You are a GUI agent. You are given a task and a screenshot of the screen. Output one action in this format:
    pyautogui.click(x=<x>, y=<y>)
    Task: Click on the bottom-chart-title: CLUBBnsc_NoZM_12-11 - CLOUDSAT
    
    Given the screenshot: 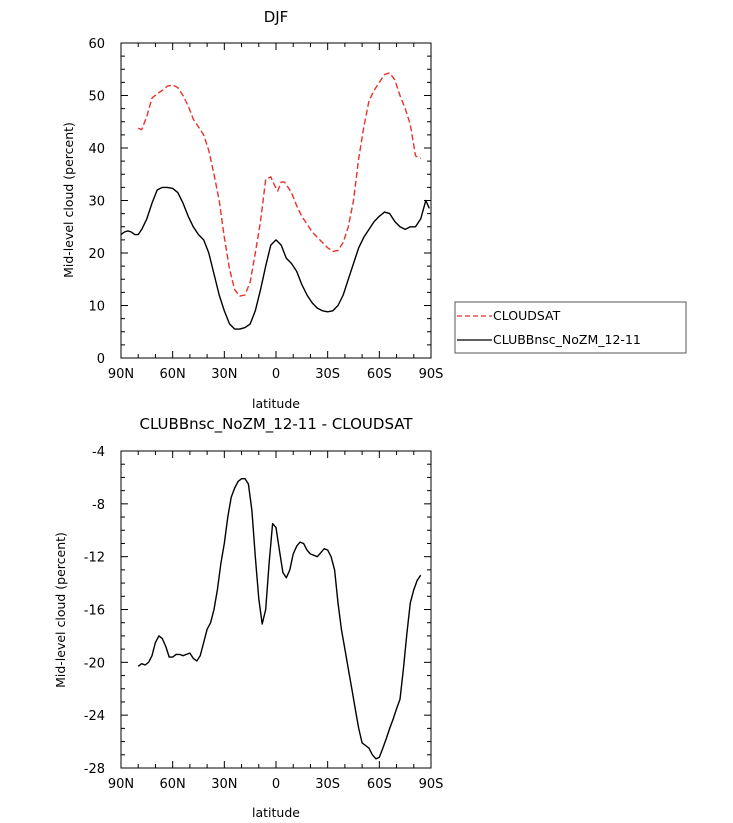 What is the action you would take?
    pyautogui.click(x=276, y=424)
    